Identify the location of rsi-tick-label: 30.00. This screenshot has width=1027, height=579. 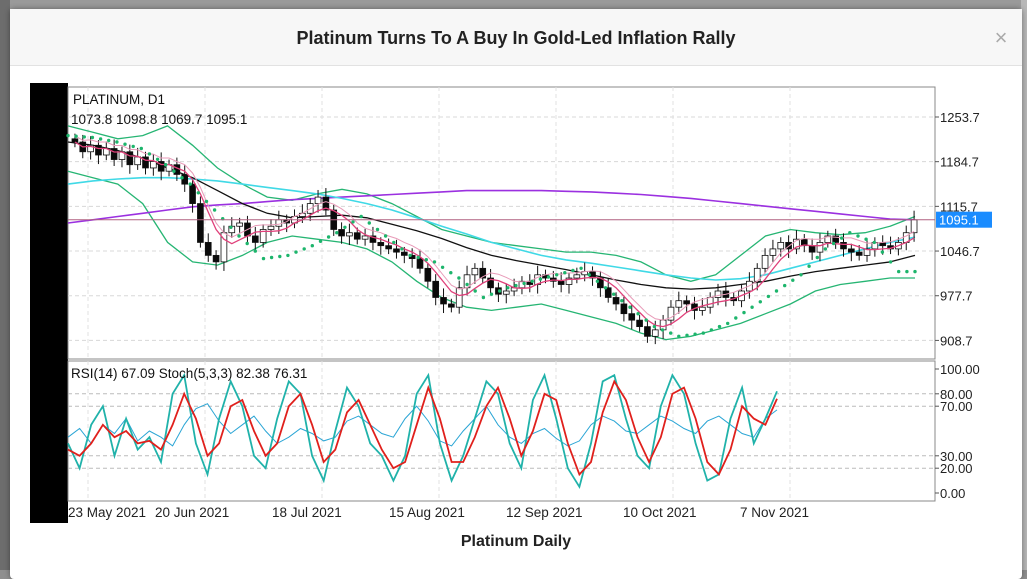
(956, 456).